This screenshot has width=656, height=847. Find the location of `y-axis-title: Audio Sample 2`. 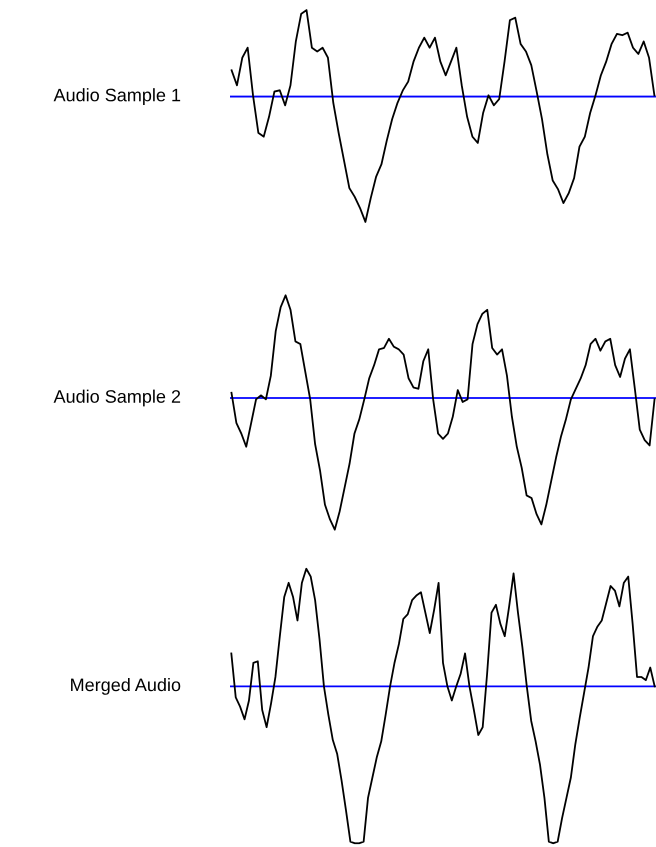

y-axis-title: Audio Sample 2 is located at coordinates (117, 398).